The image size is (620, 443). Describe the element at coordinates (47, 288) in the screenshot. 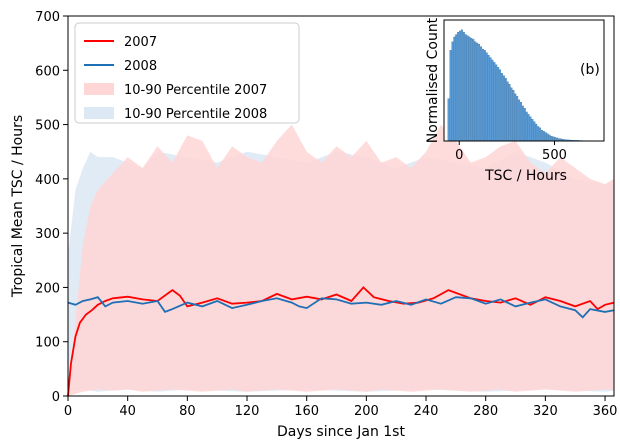

I see `y-tick-label: 200` at that location.